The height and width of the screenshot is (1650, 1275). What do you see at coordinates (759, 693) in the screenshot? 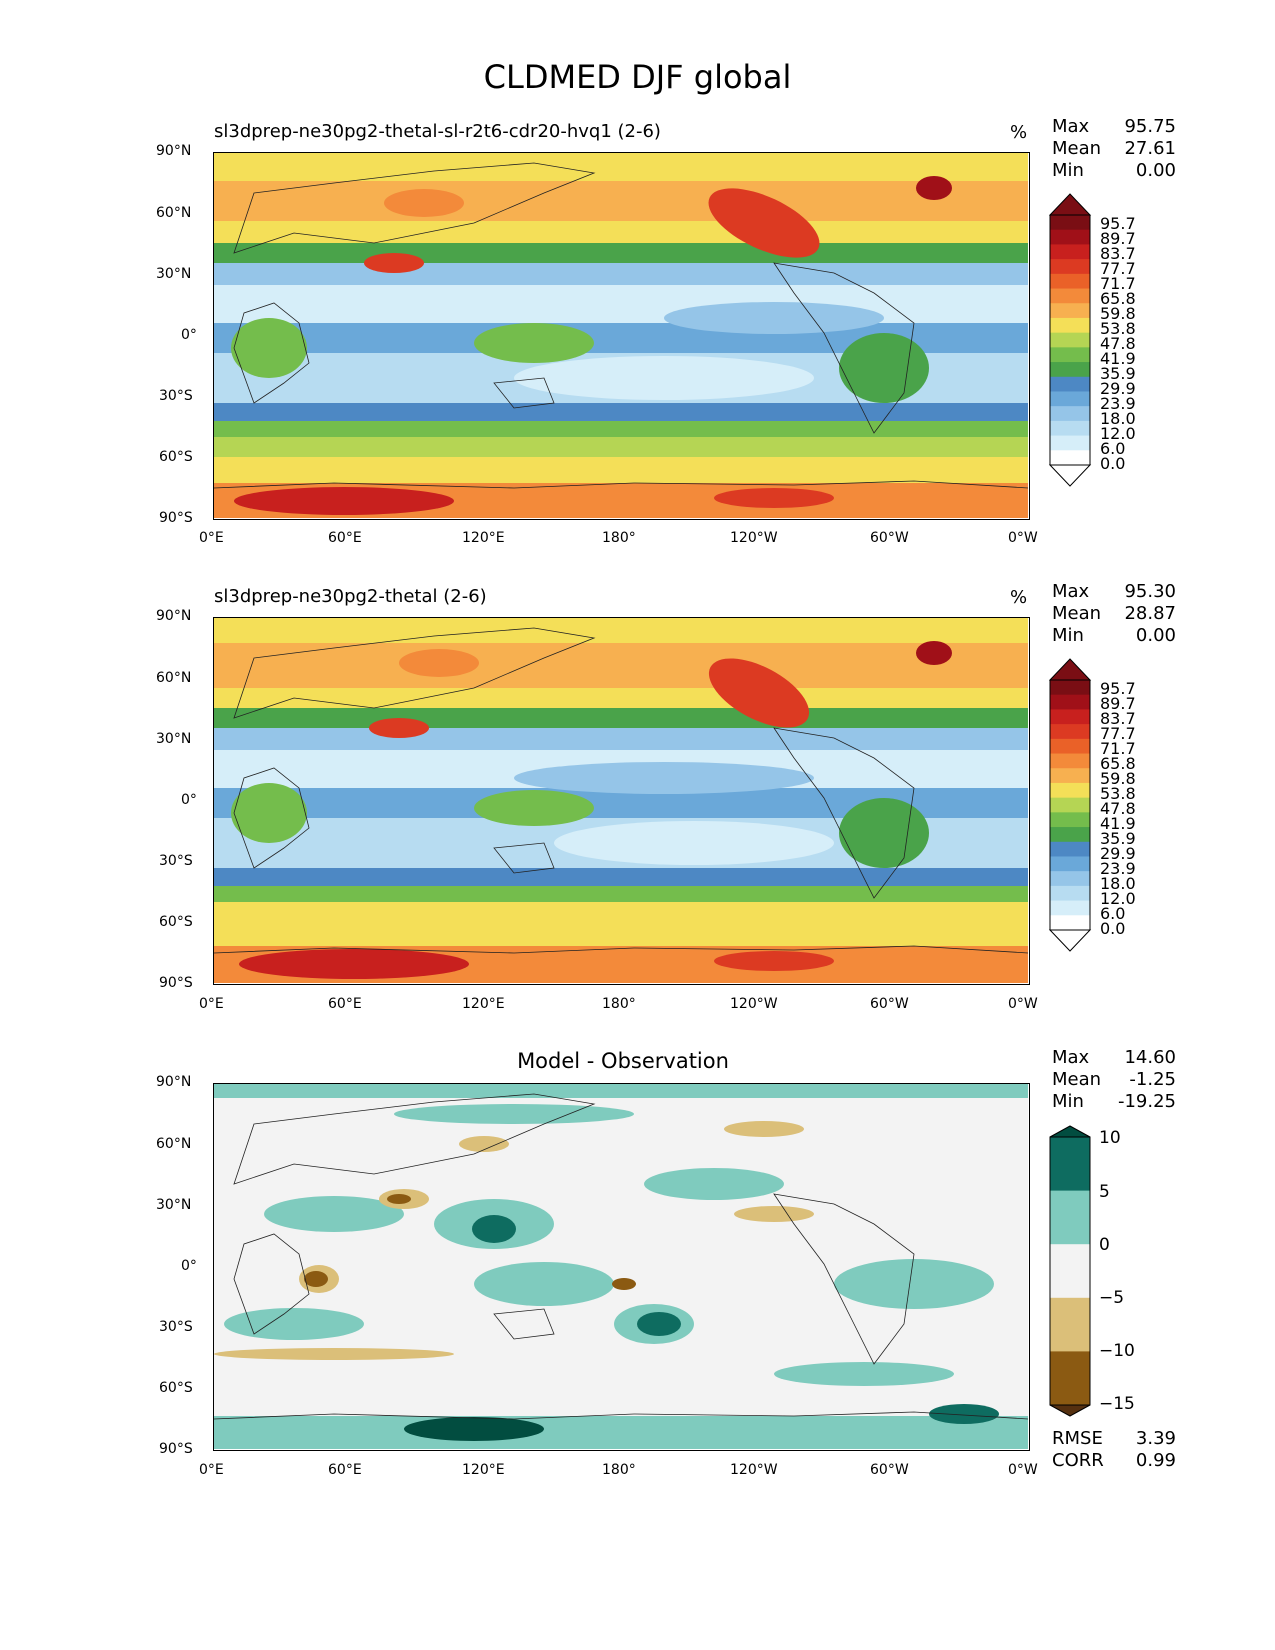
I see `panel2-blob-pacific-storm` at bounding box center [759, 693].